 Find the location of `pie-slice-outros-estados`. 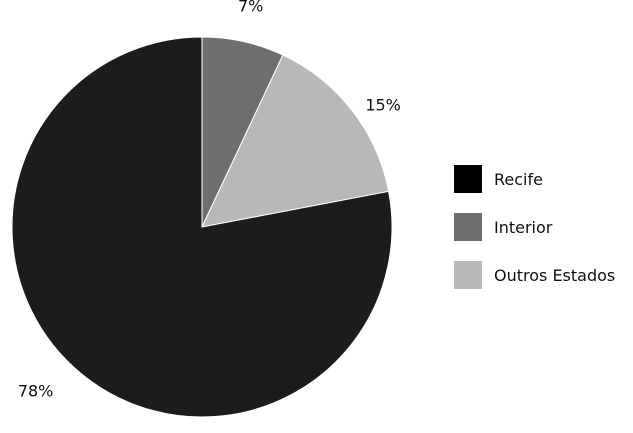

pie-slice-outros-estados is located at coordinates (295, 141).